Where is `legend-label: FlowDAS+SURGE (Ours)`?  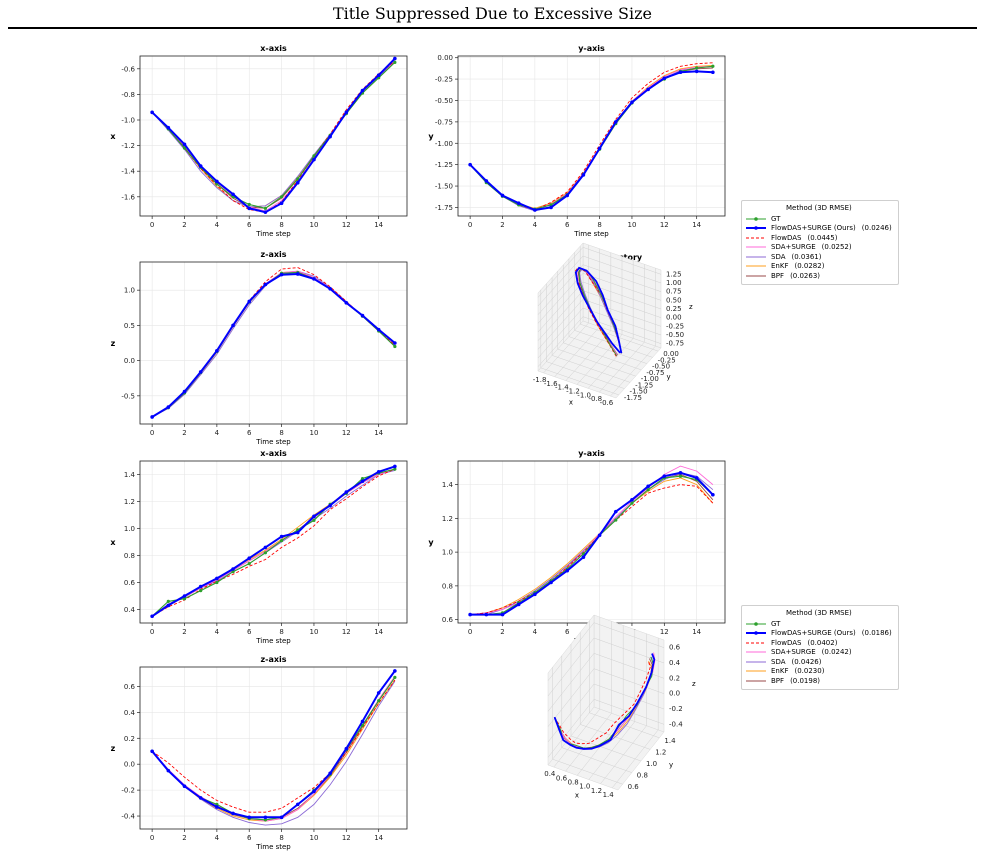
legend-label: FlowDAS+SURGE (Ours) is located at coordinates (813, 633).